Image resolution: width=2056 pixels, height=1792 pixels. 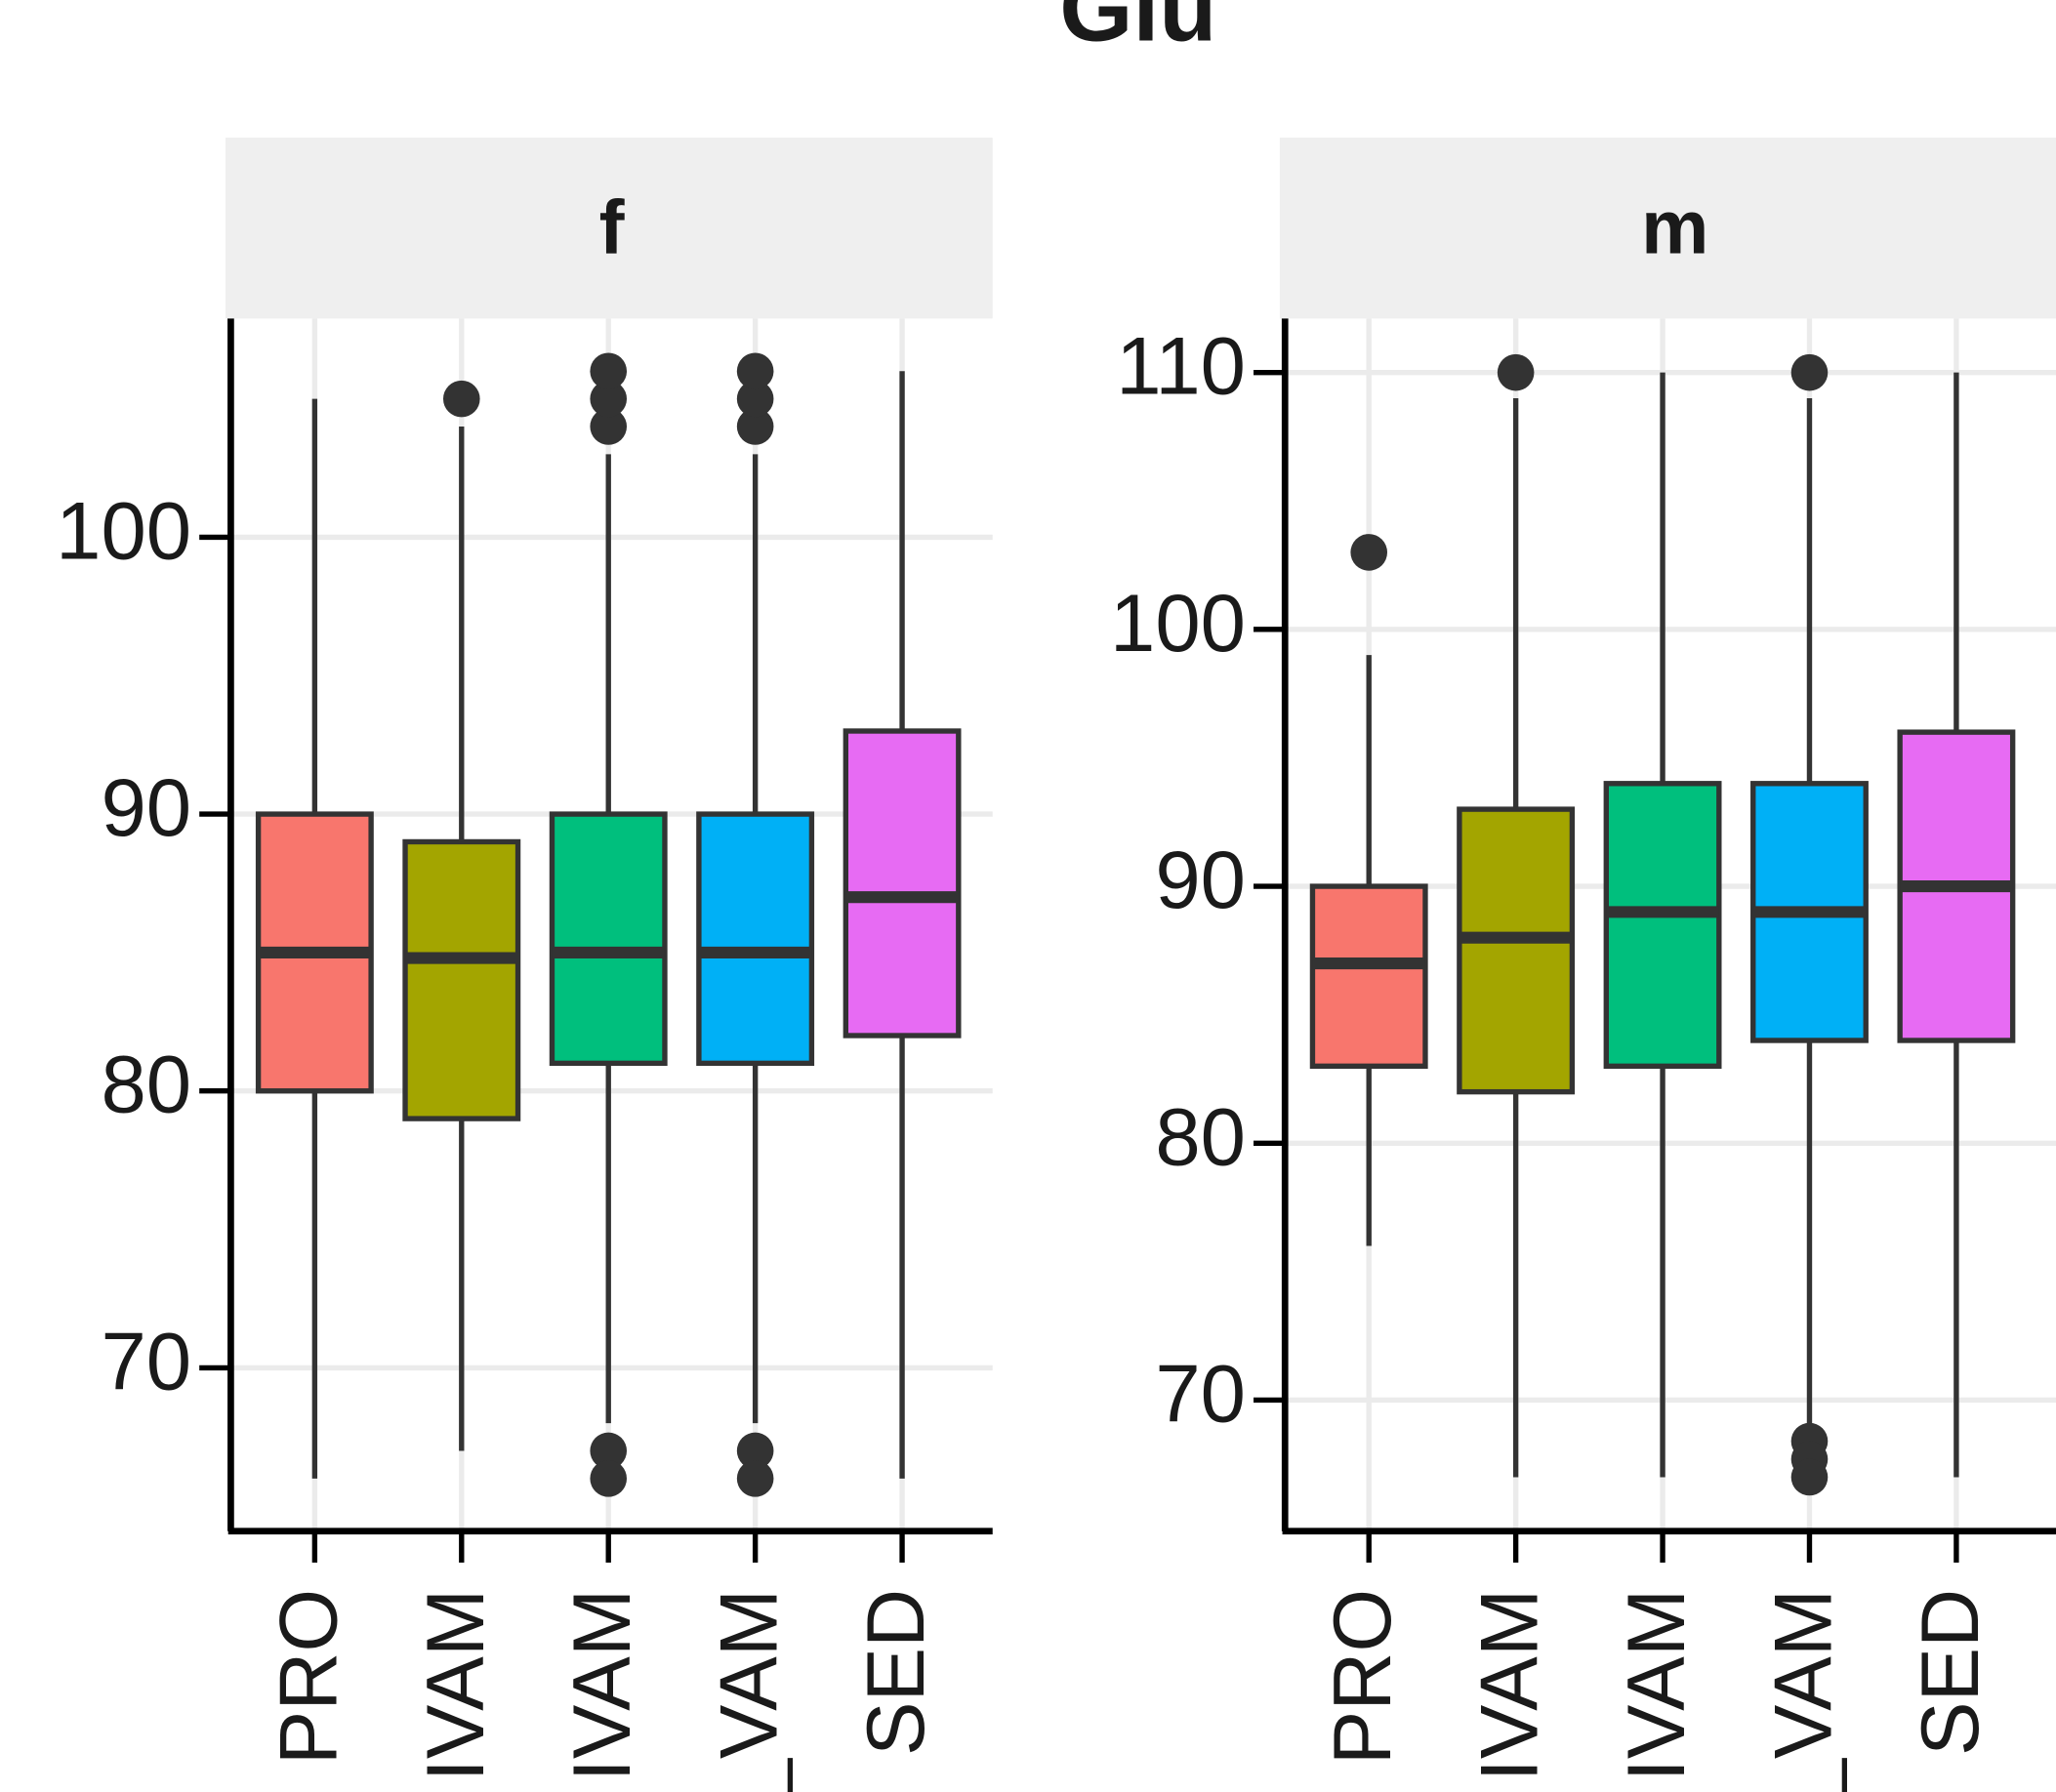 I want to click on y-tick-label: 110, so click(x=1181, y=366).